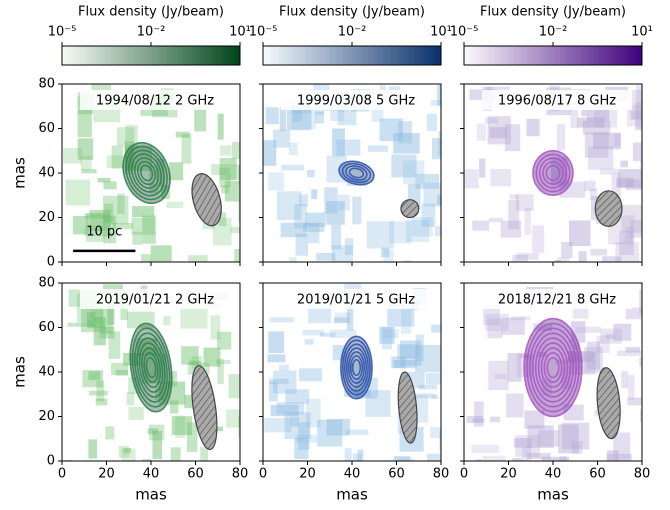 The image size is (670, 510). I want to click on panel-label: 1999/03/08 5 GHz, so click(356, 101).